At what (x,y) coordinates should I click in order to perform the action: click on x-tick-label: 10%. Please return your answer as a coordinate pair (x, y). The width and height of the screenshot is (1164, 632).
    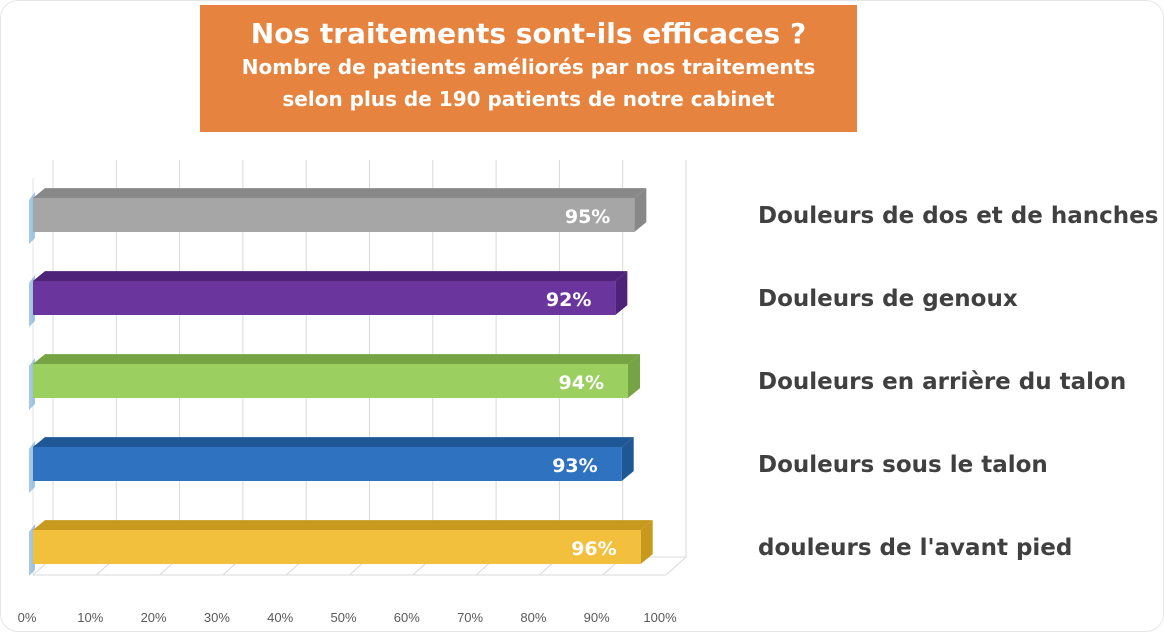
    Looking at the image, I should click on (90, 617).